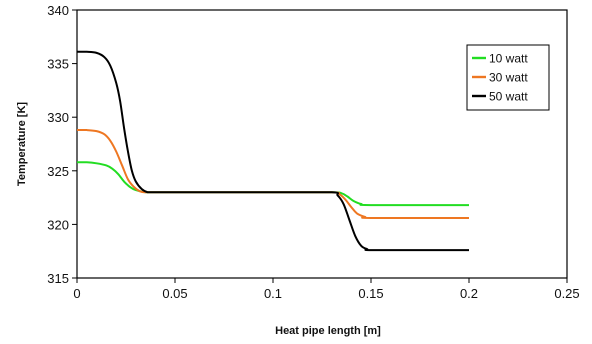 The image size is (592, 344). I want to click on y-tick-label: 330, so click(58, 117).